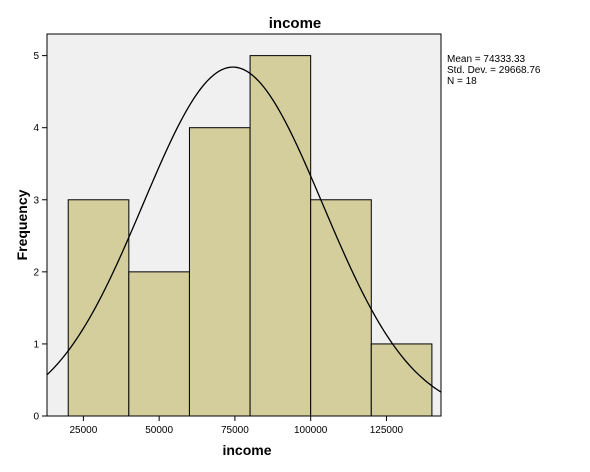 This screenshot has width=590, height=472. Describe the element at coordinates (36, 200) in the screenshot. I see `y-tick-label: 3` at that location.